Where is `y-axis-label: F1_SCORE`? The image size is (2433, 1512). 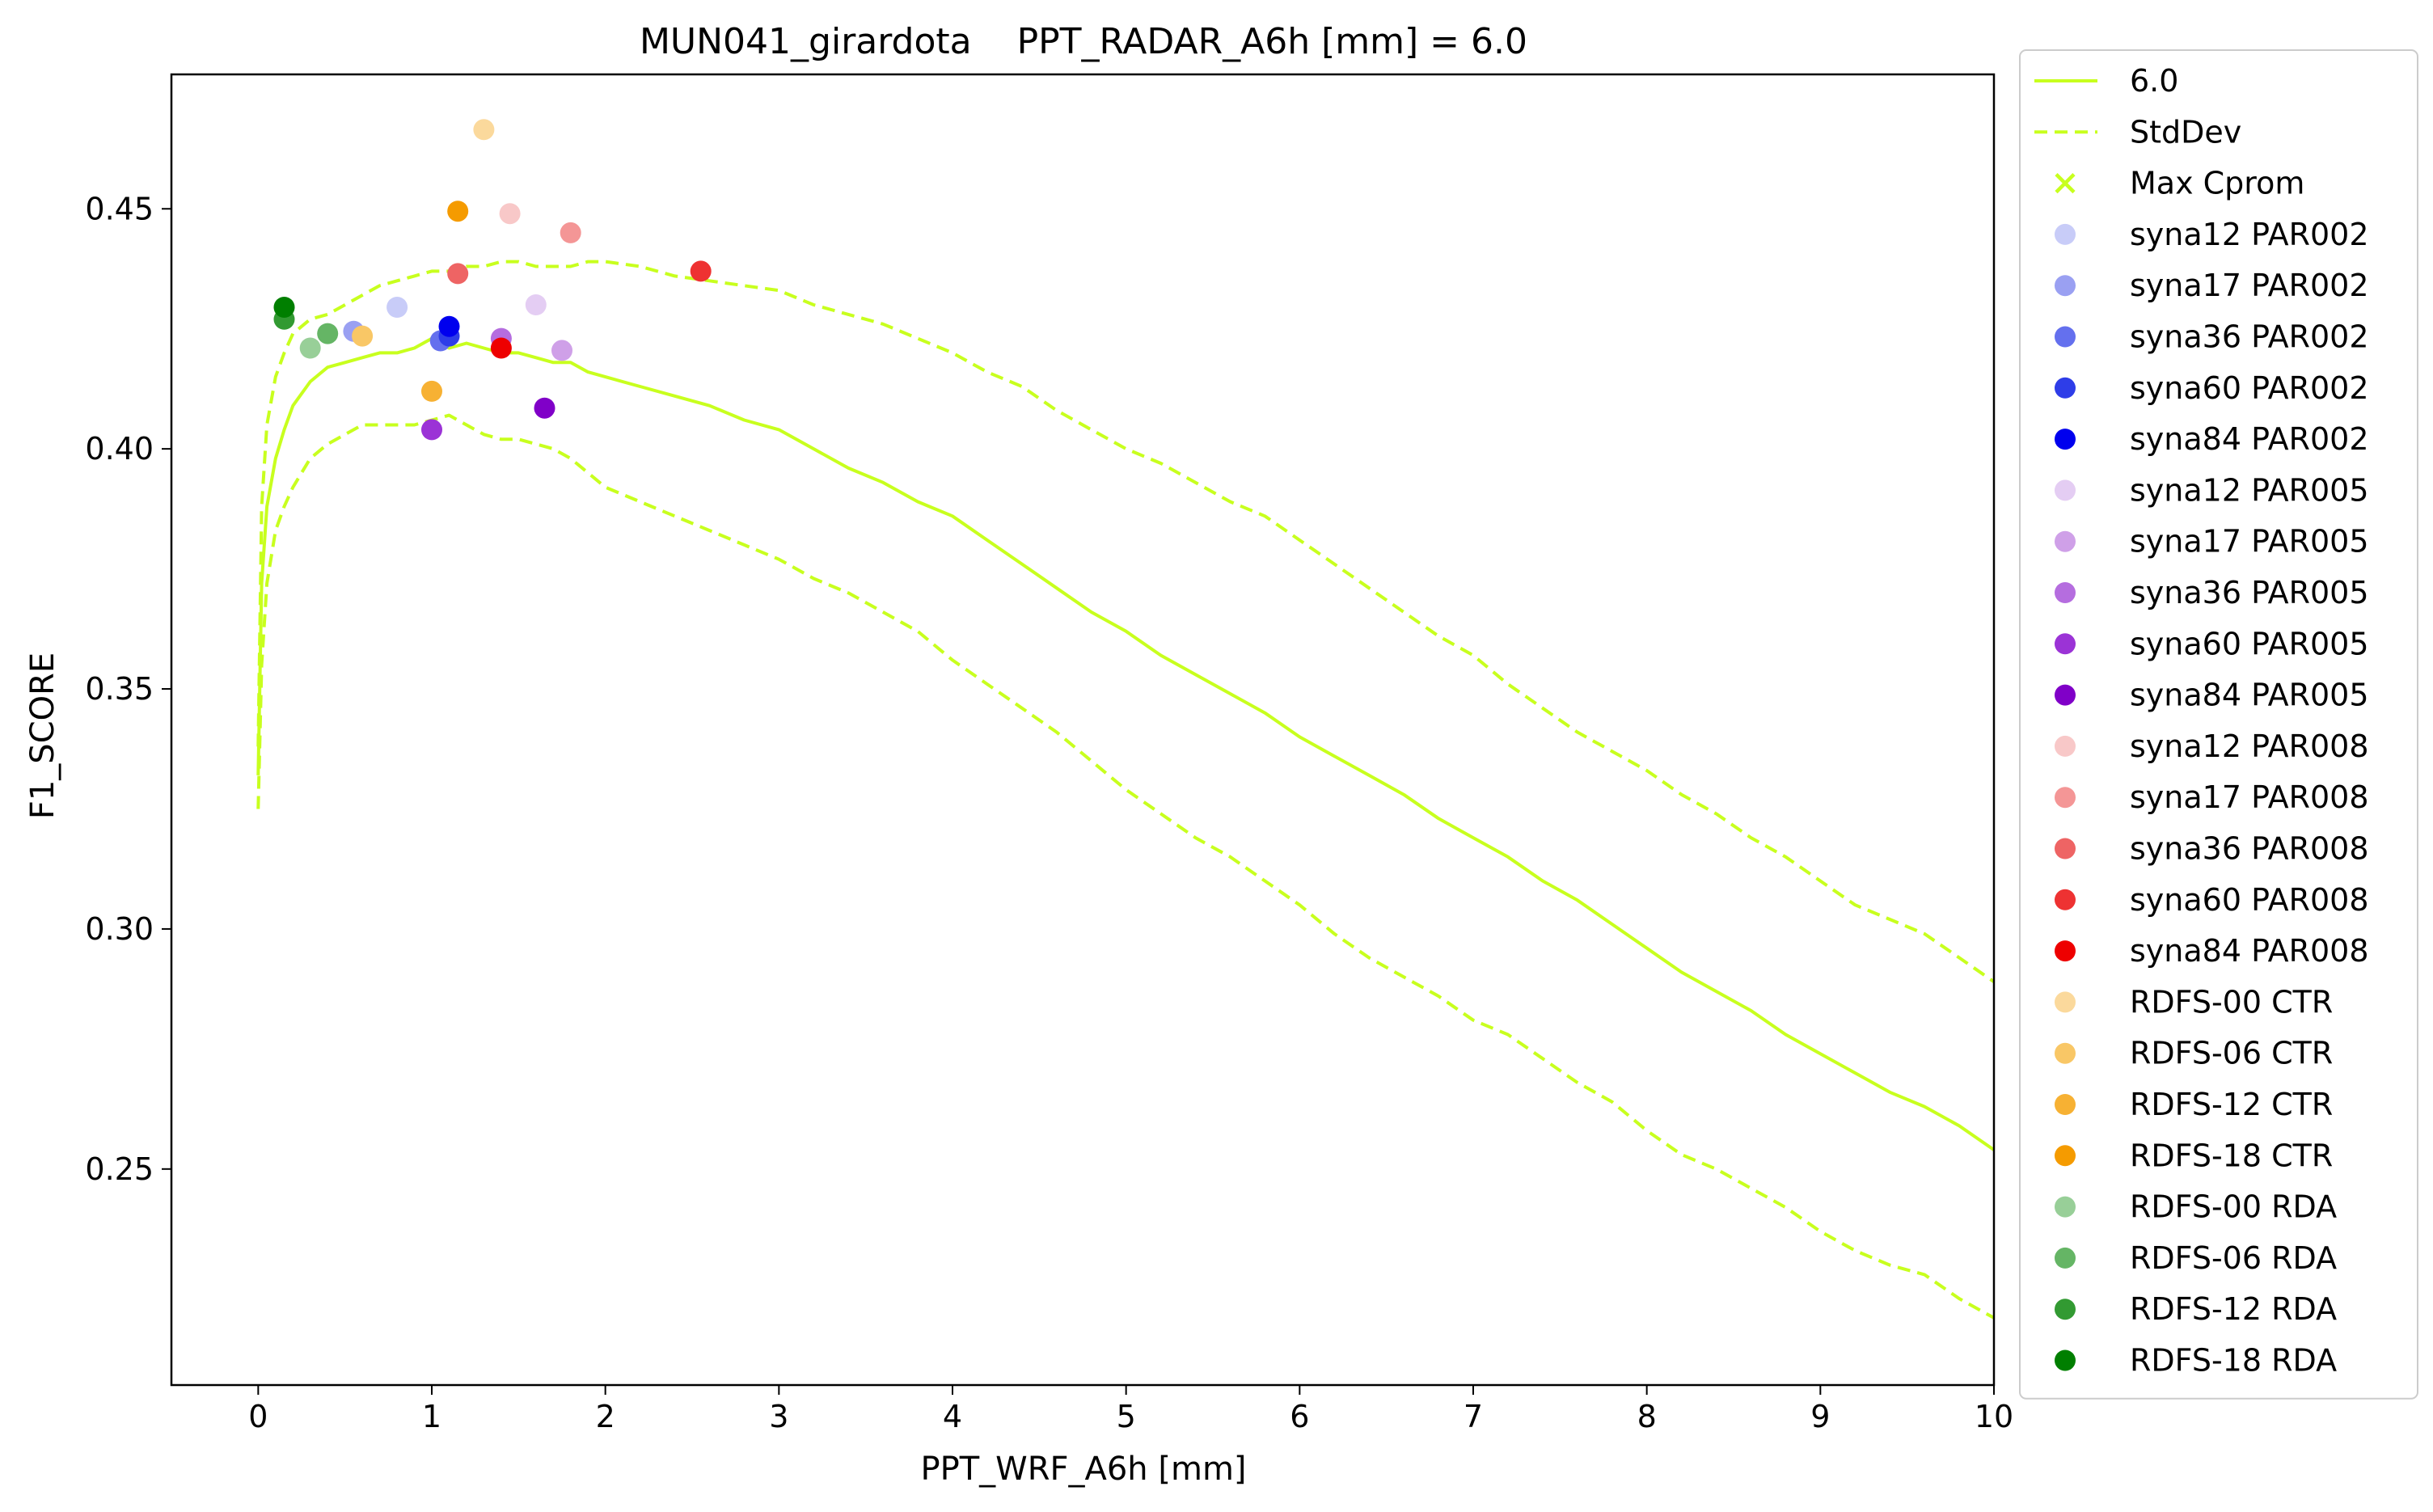 y-axis-label: F1_SCORE is located at coordinates (42, 736).